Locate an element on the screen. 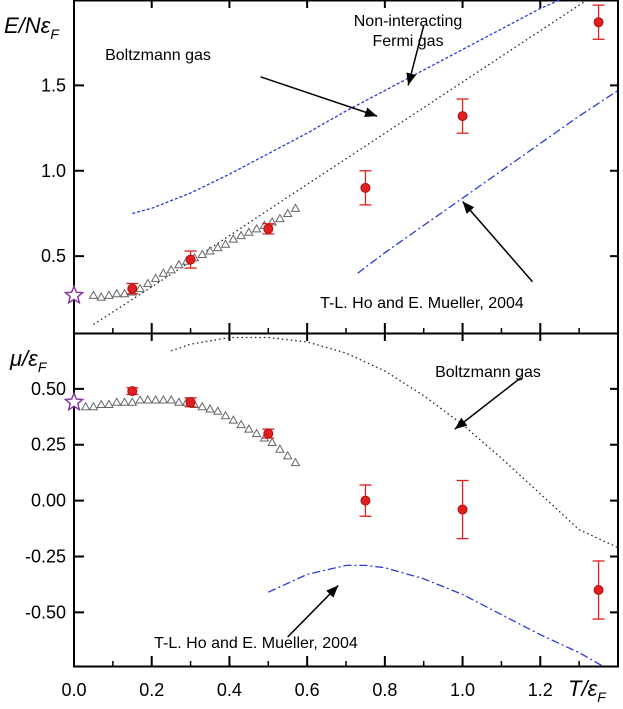  x-tick-label: 0.4 is located at coordinates (229, 690).